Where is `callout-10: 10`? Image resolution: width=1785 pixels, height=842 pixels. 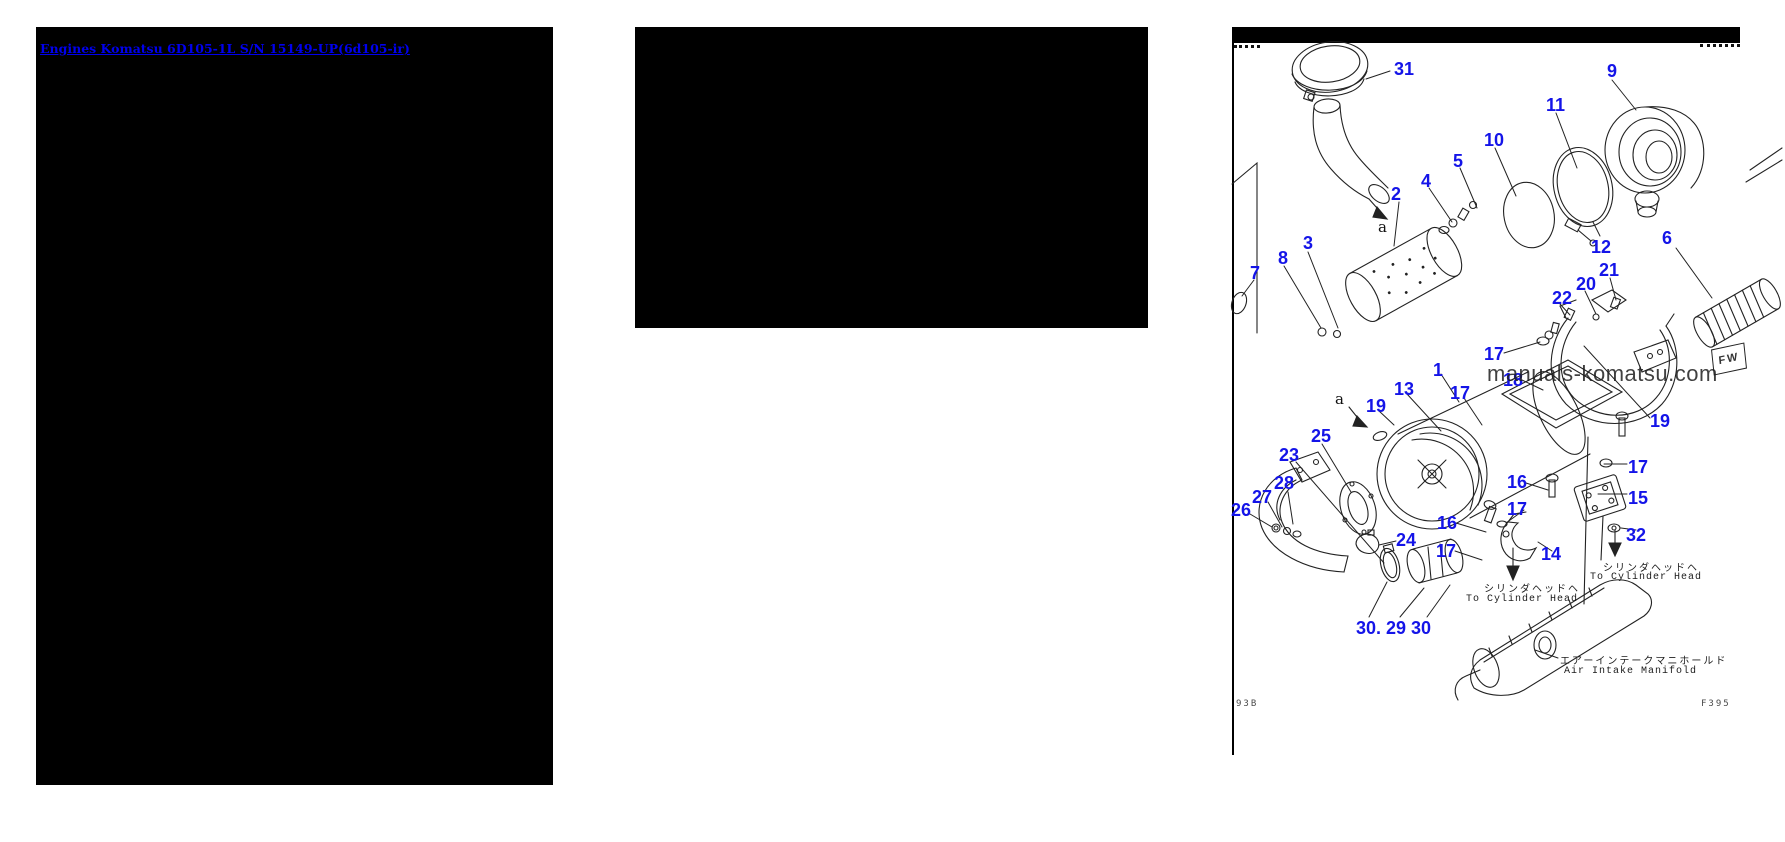
callout-10: 10 is located at coordinates (1494, 140).